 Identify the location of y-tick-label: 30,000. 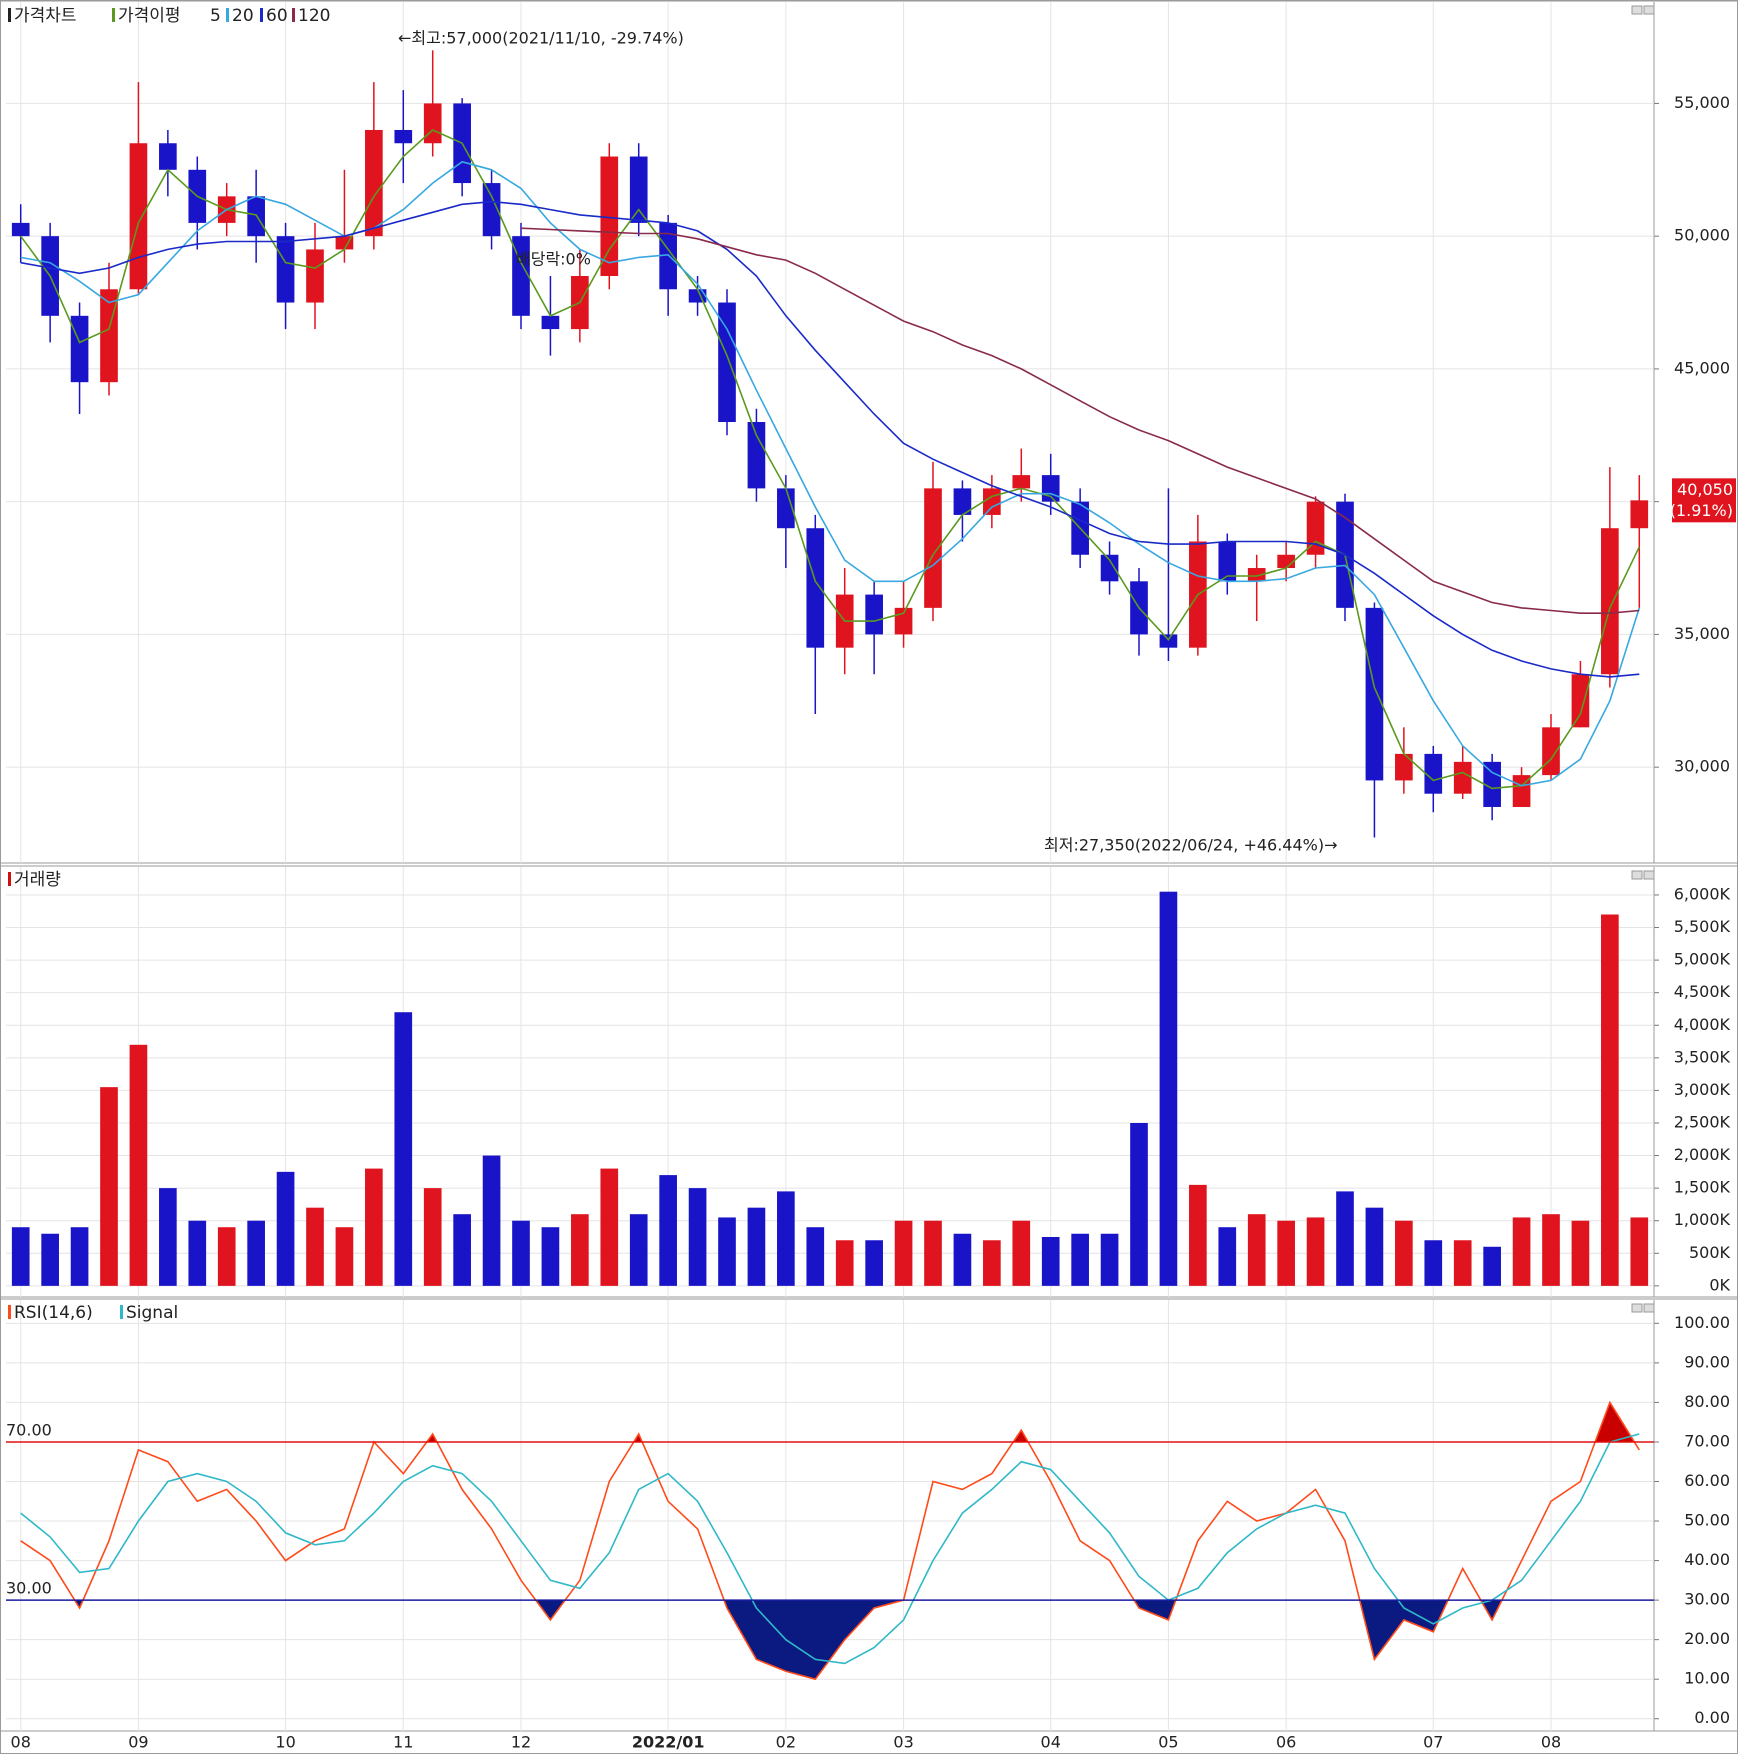
(1702, 766).